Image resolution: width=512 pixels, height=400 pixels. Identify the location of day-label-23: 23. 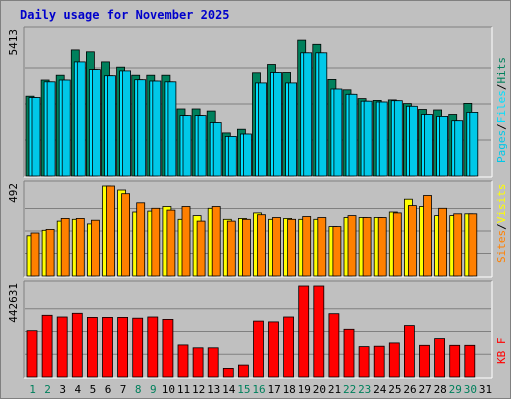
(364, 389).